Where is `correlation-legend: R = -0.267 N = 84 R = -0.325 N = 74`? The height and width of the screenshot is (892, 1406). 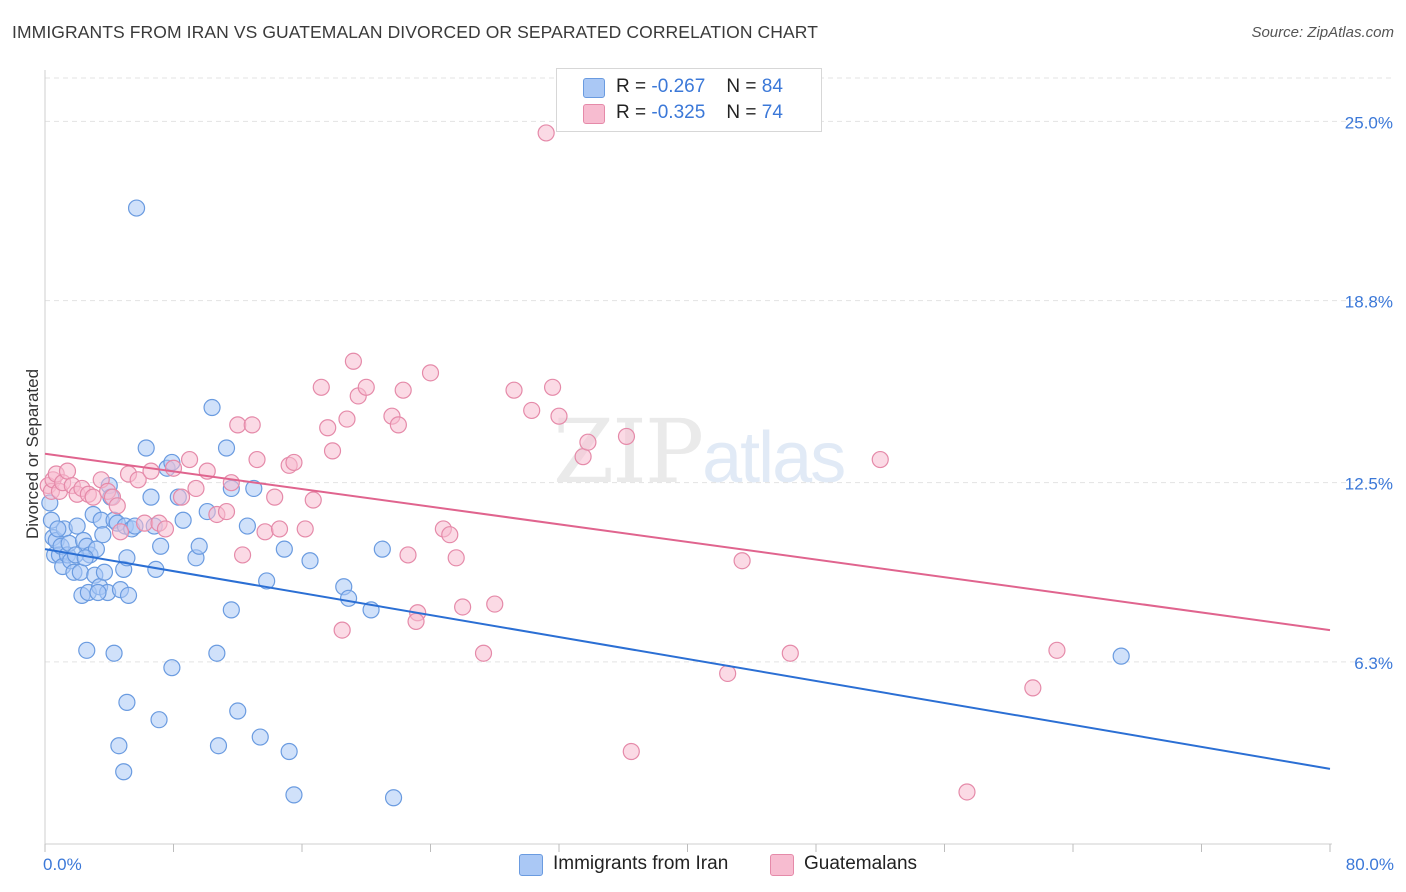
correlation-legend: R = -0.267 N = 84 R = -0.325 N = 74 is located at coordinates (689, 100).